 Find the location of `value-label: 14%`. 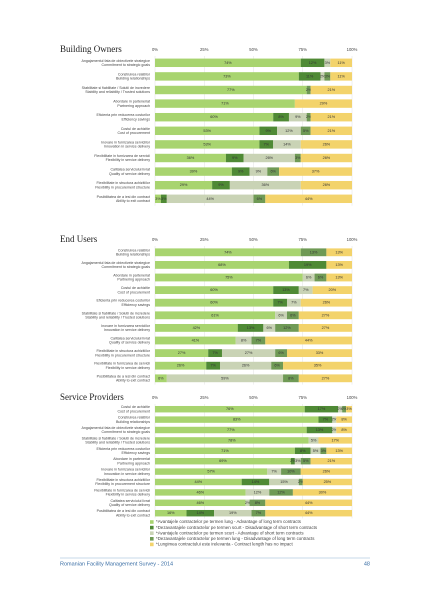

value-label: 14% is located at coordinates (201, 513).